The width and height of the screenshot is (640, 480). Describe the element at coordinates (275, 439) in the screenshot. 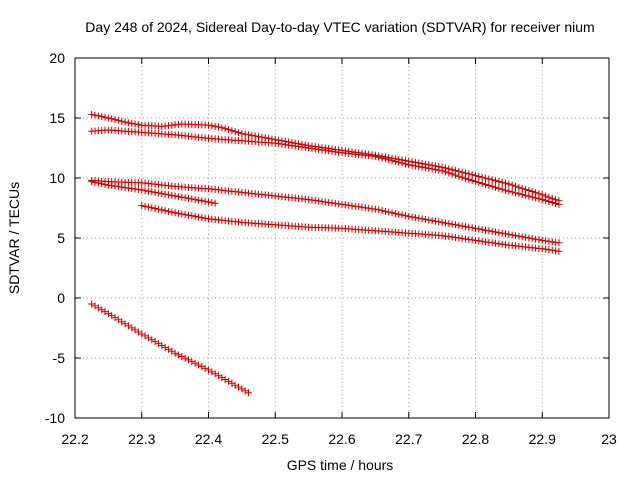

I see `x-tick-label: 22.5` at that location.